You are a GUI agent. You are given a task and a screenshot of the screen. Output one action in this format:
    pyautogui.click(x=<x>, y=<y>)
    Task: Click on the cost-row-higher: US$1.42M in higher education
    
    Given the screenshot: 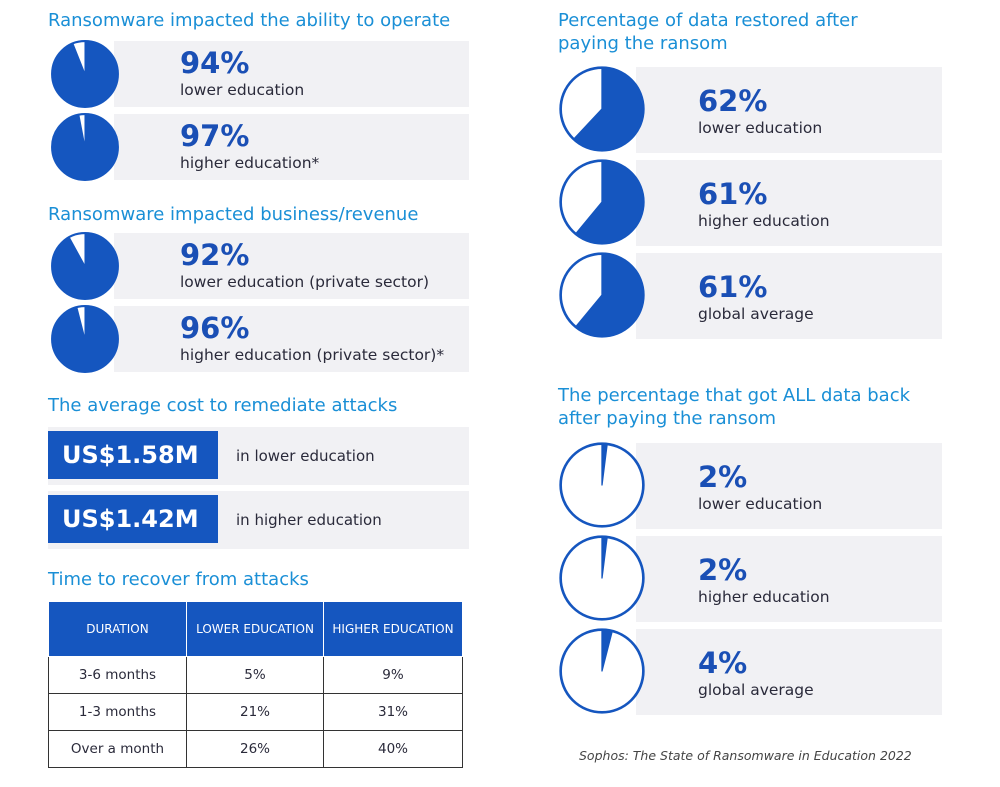 What is the action you would take?
    pyautogui.click(x=258, y=520)
    